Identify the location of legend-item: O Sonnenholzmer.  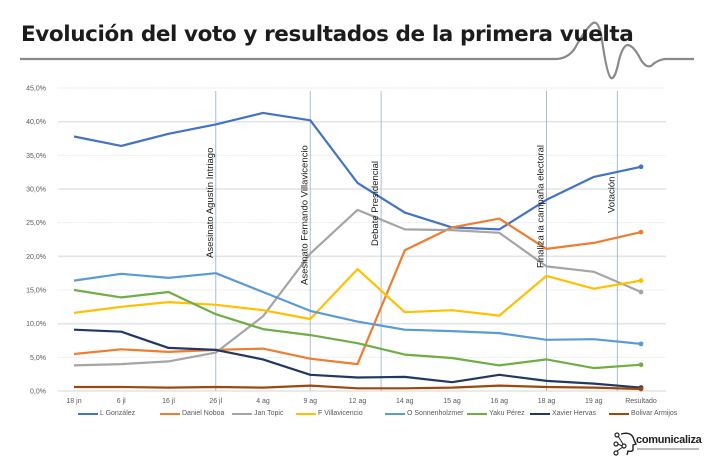
(424, 413).